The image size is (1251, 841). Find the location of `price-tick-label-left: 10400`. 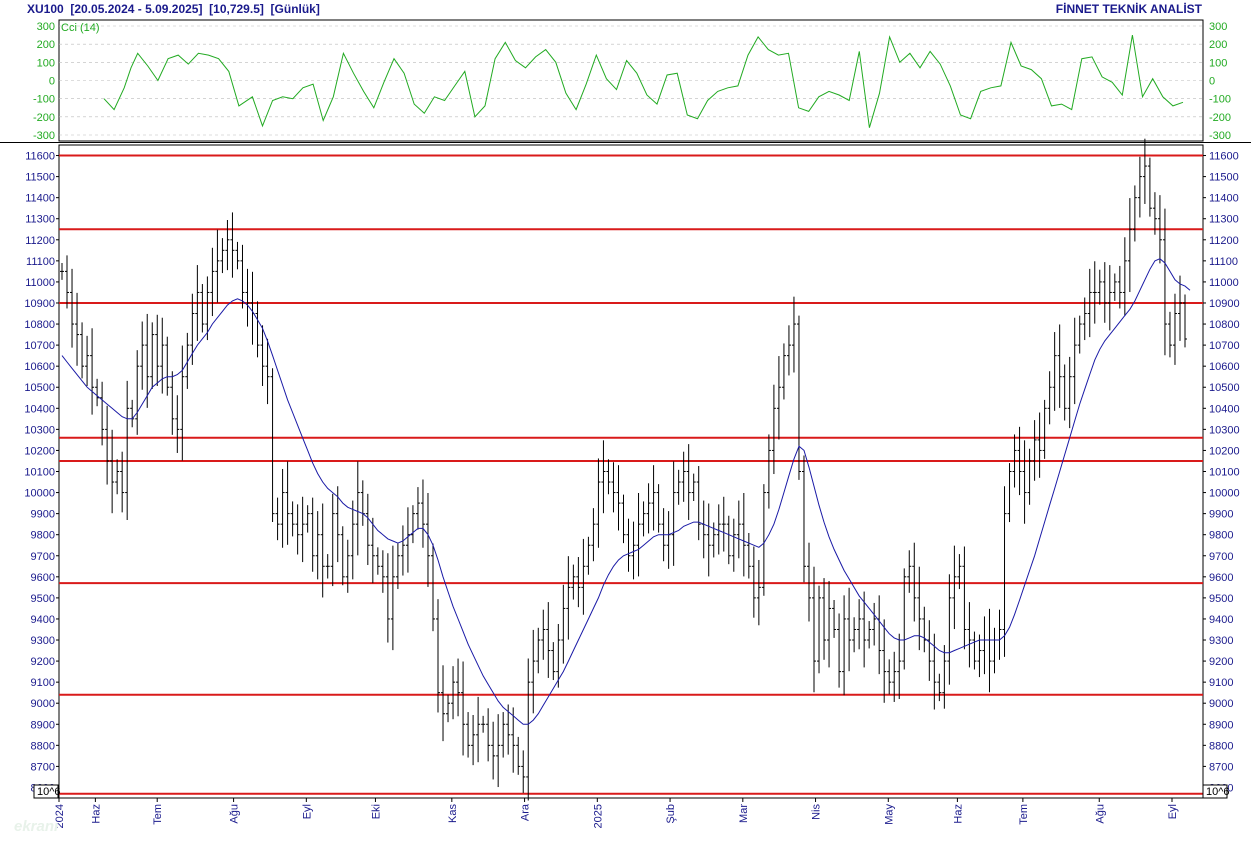

price-tick-label-left: 10400 is located at coordinates (39, 409).